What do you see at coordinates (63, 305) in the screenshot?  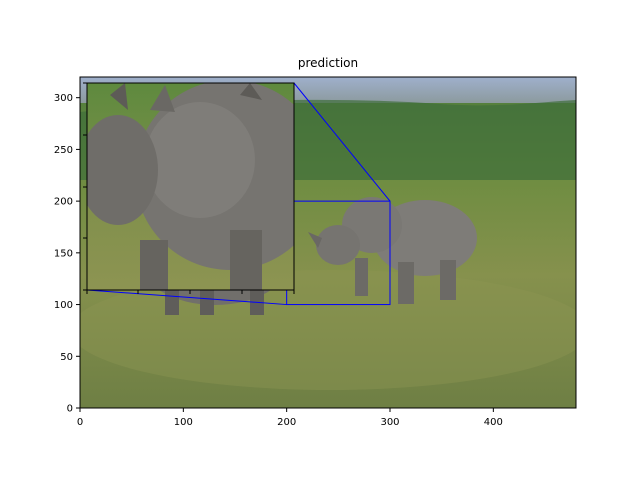 I see `y-tick-label: 100` at bounding box center [63, 305].